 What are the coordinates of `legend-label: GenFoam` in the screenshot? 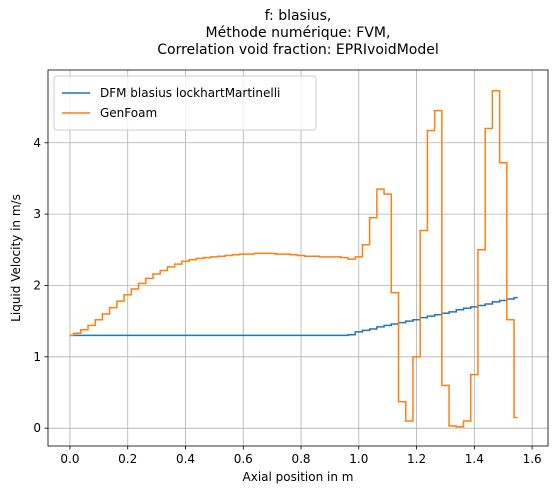 It's located at (128, 113).